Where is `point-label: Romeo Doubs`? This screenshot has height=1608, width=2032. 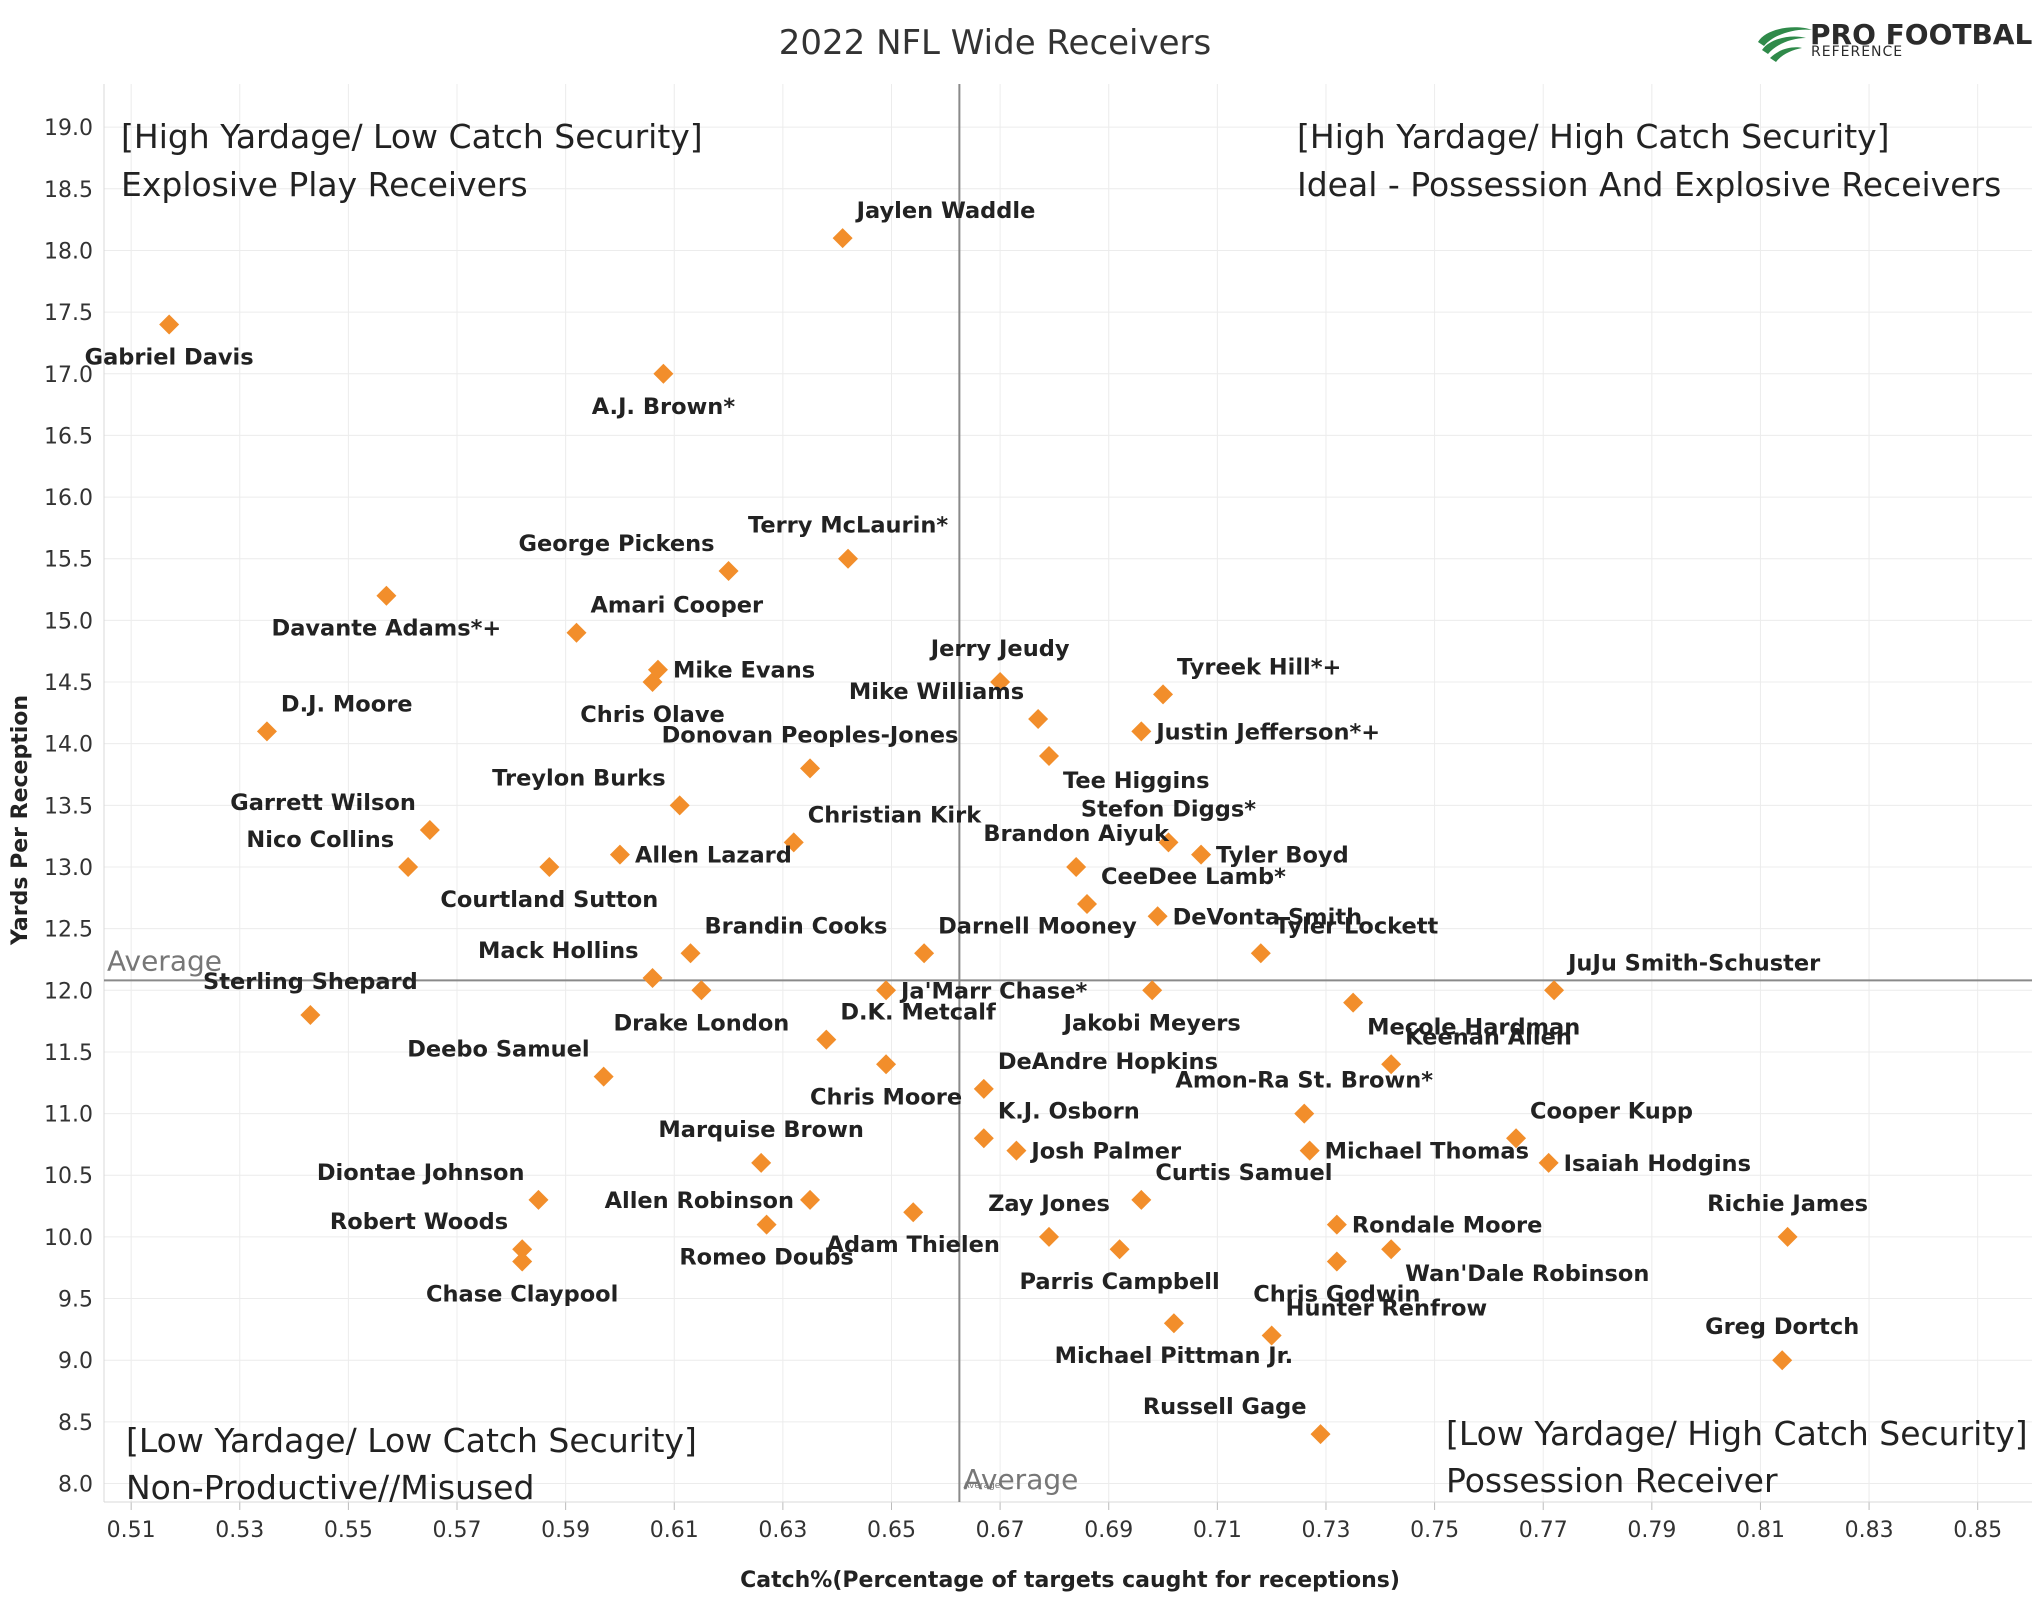 point-label: Romeo Doubs is located at coordinates (766, 1258).